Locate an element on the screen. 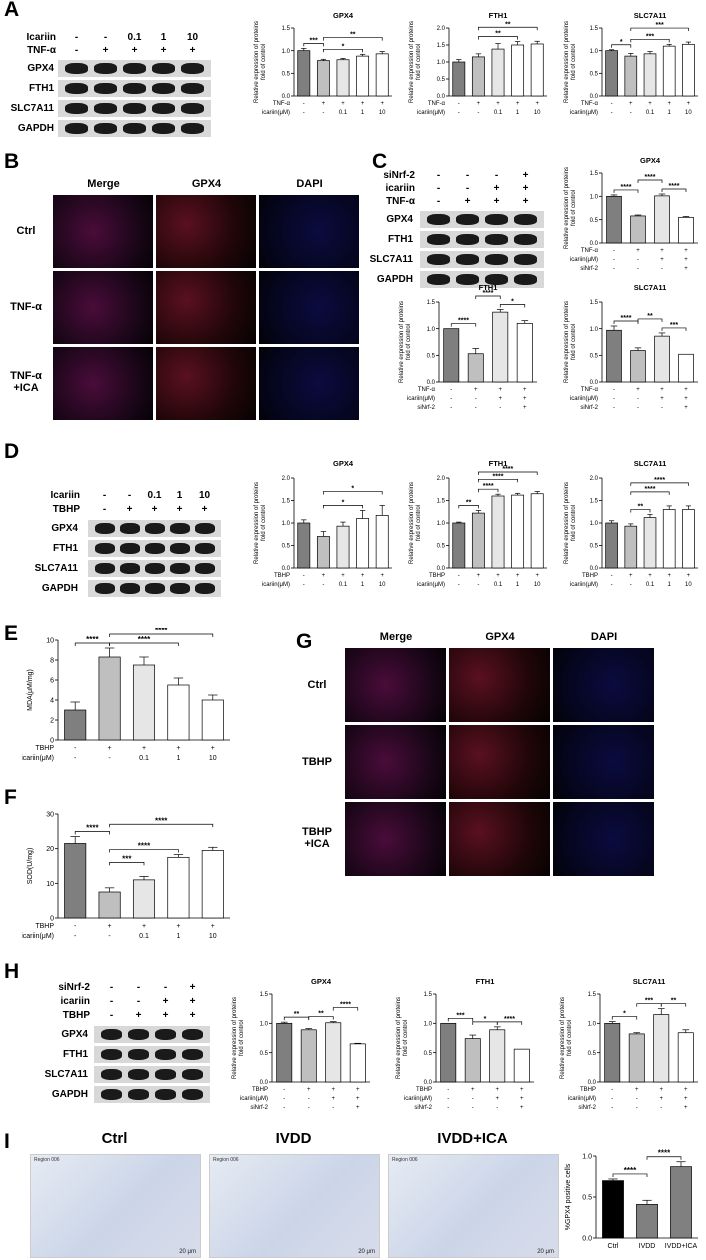 This screenshot has height=1260, width=706. column-header: DAPI is located at coordinates (309, 184).